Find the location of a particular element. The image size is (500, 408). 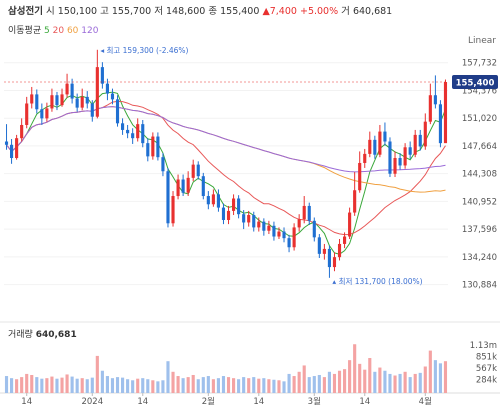

current-price-label: 155,400 is located at coordinates (475, 84).